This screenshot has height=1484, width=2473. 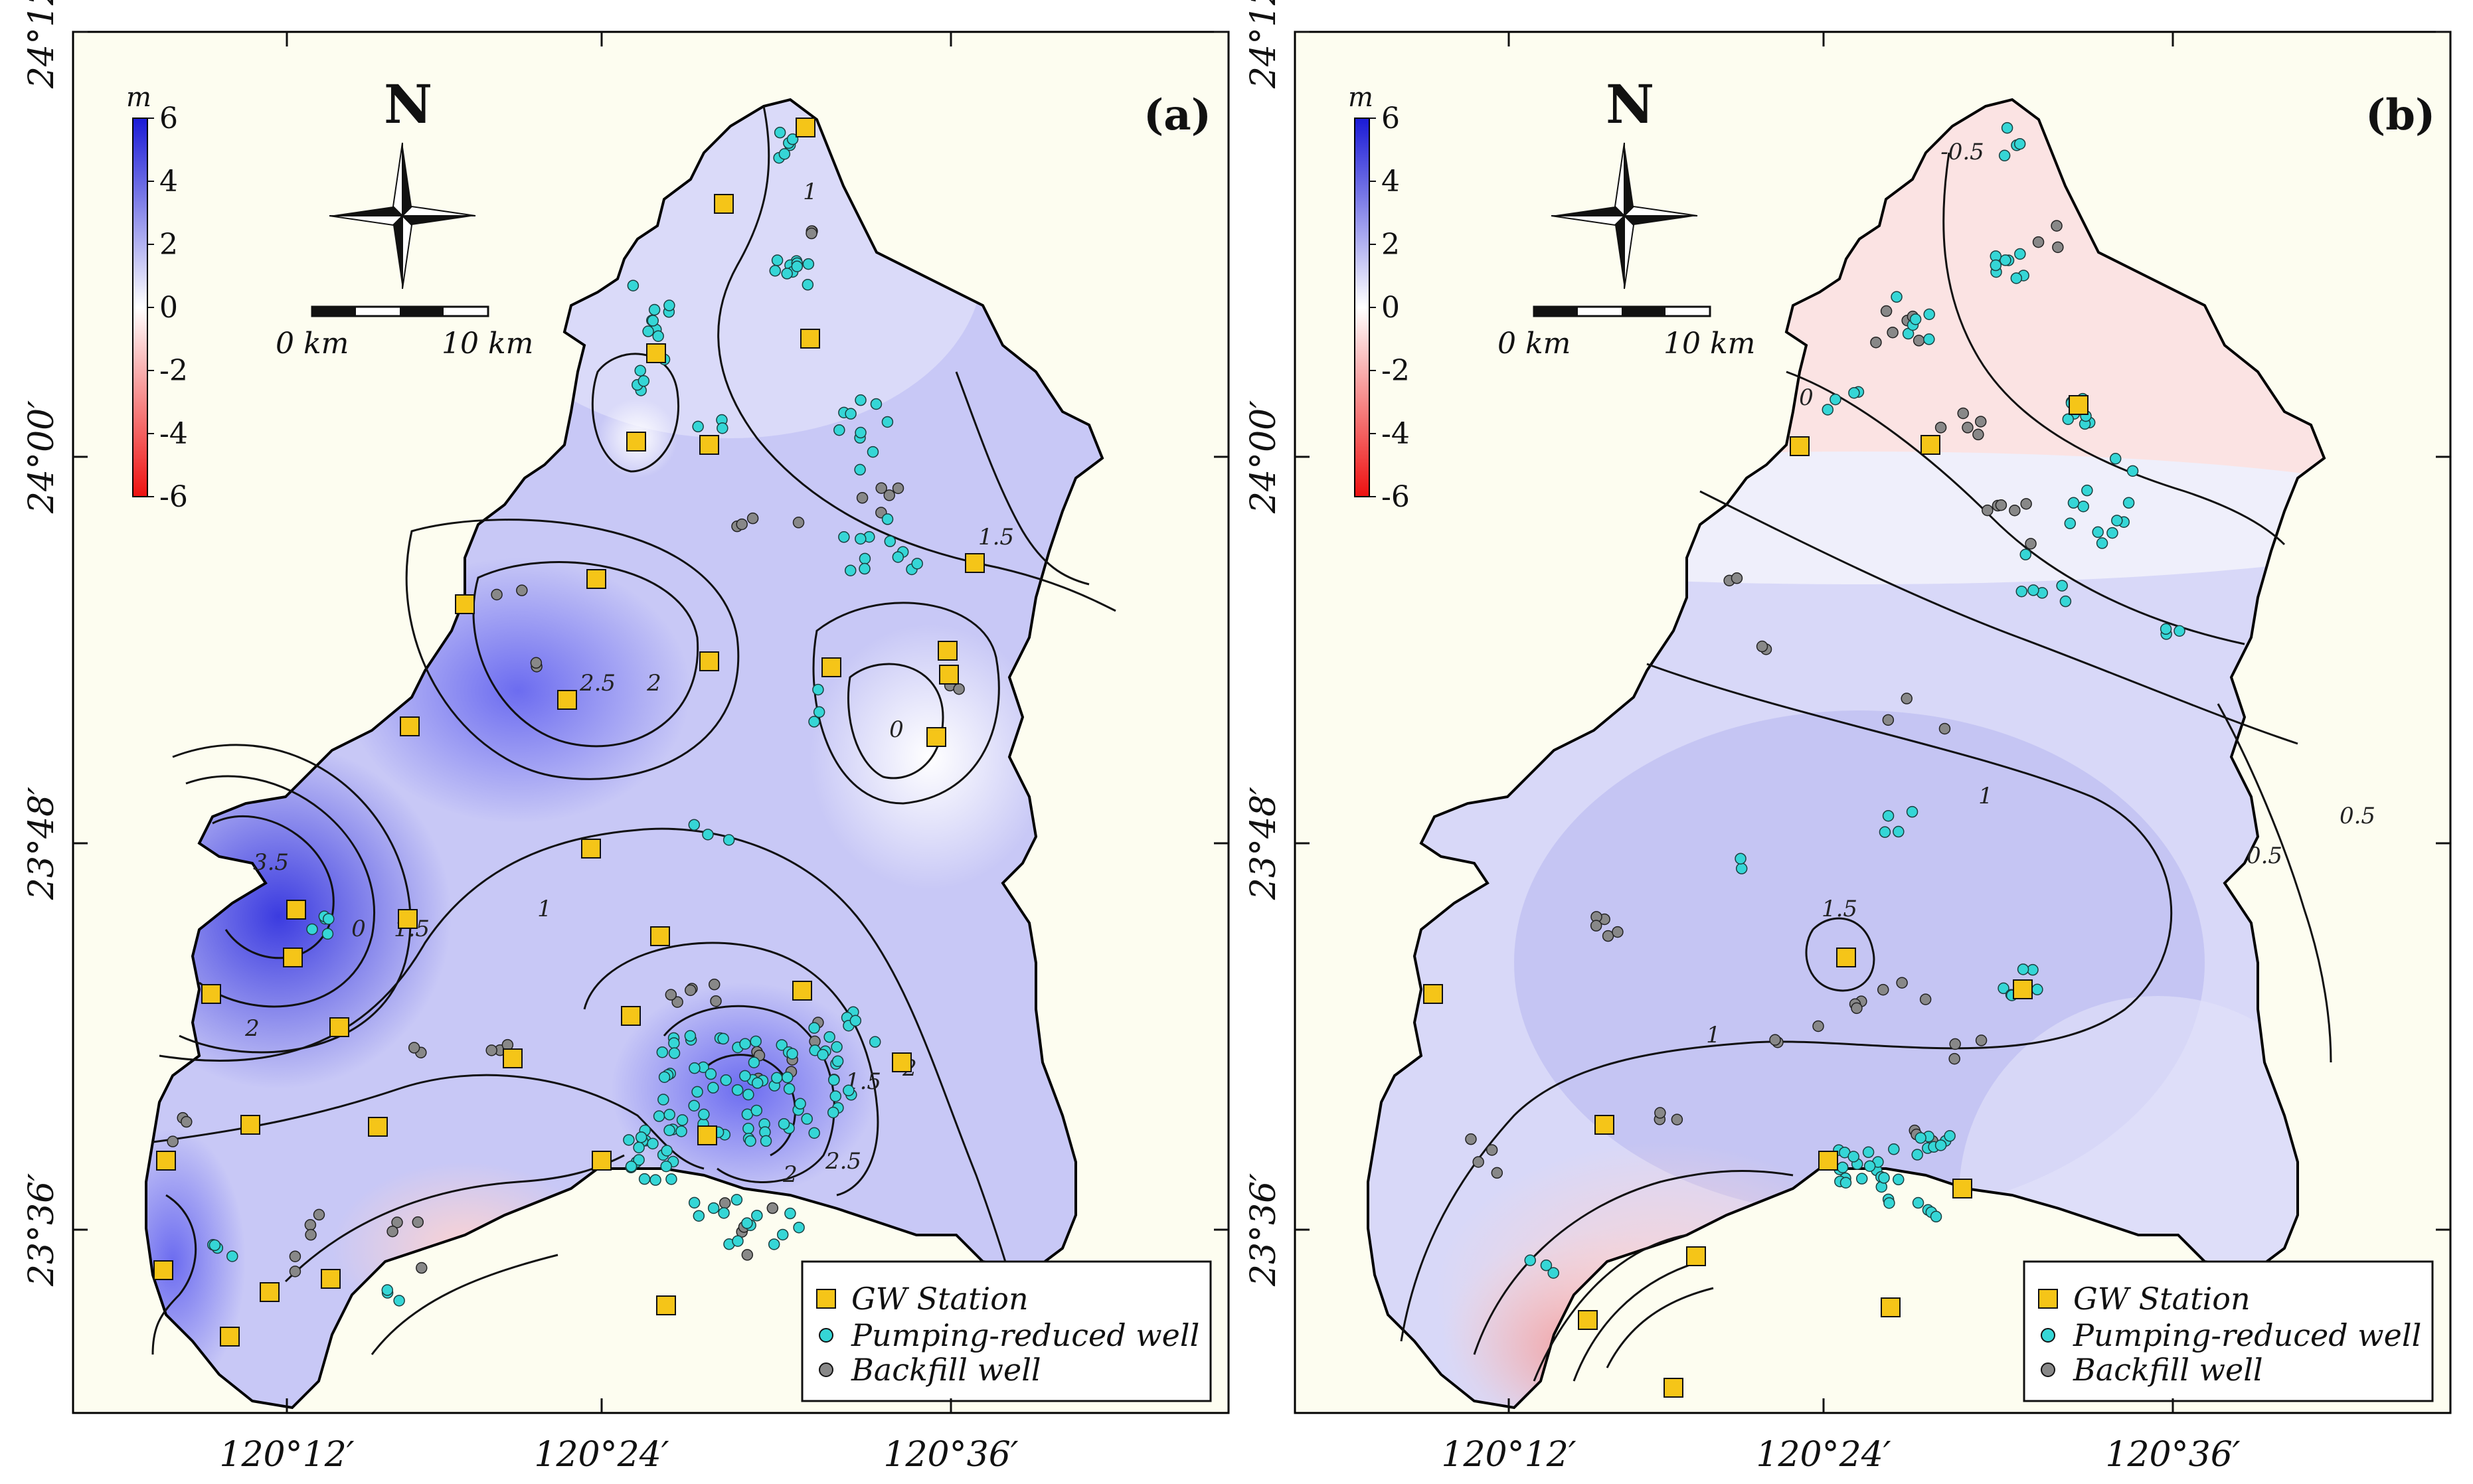 What do you see at coordinates (404, 333) in the screenshot?
I see `scale-bar-a: 0 km 10 km` at bounding box center [404, 333].